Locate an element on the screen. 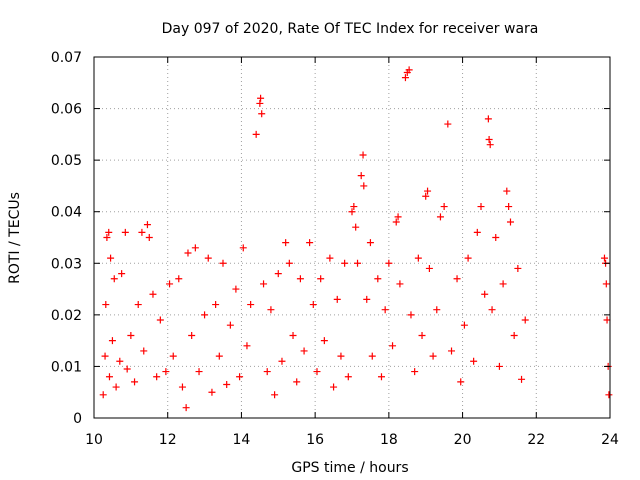  y-tick-label: 0.06 is located at coordinates (66, 110).